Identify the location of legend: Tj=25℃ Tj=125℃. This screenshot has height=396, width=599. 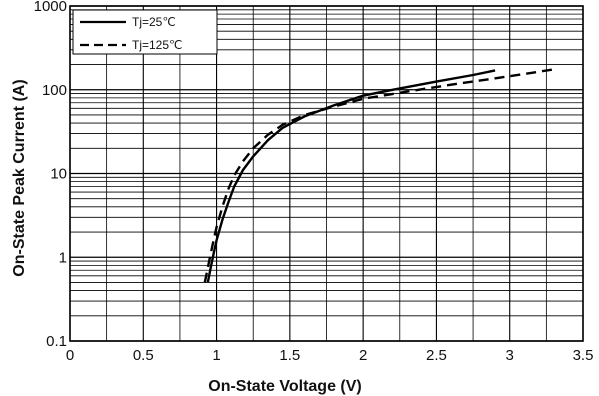
(145, 32).